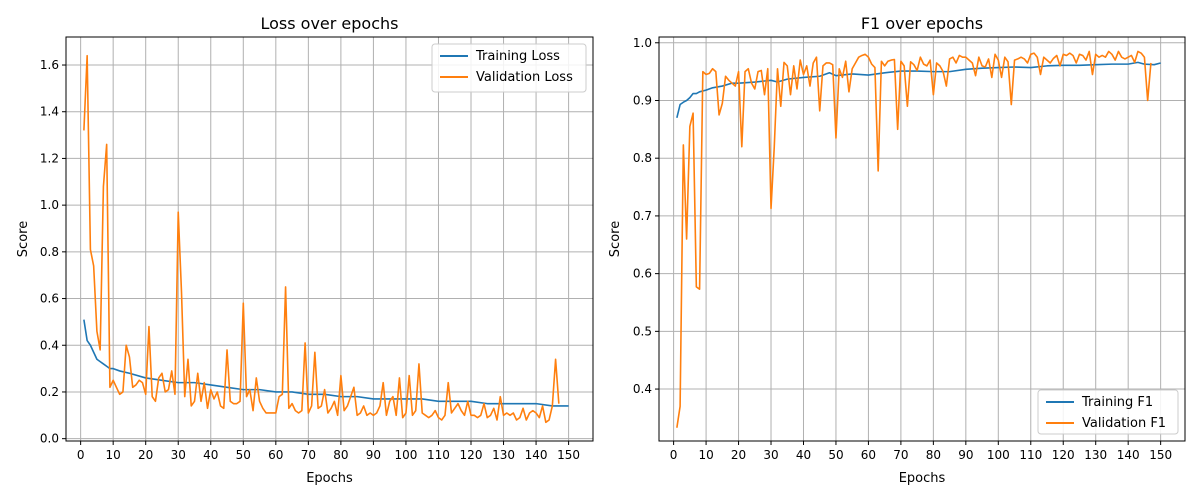 The height and width of the screenshot is (500, 1200). Describe the element at coordinates (517, 56) in the screenshot. I see `legend-label: Training Loss` at that location.